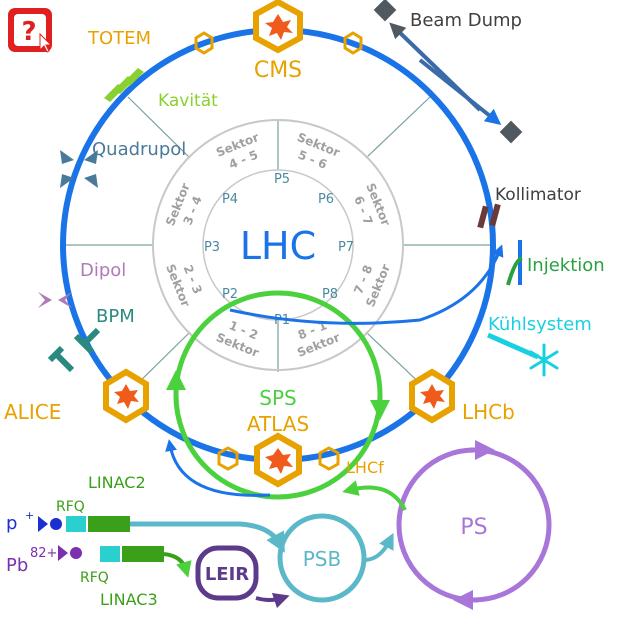 Image resolution: width=643 pixels, height=618 pixels. Describe the element at coordinates (115, 316) in the screenshot. I see `bpm-label: BPM` at that location.